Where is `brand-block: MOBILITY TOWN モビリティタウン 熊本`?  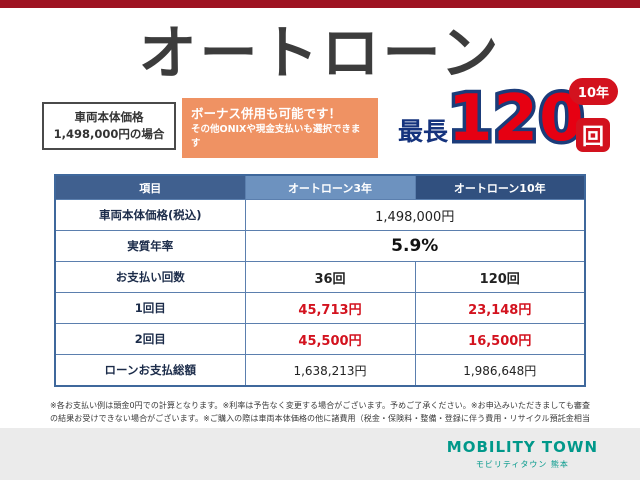 brand-block: MOBILITY TOWN モビリティタウン 熊本 is located at coordinates (522, 454).